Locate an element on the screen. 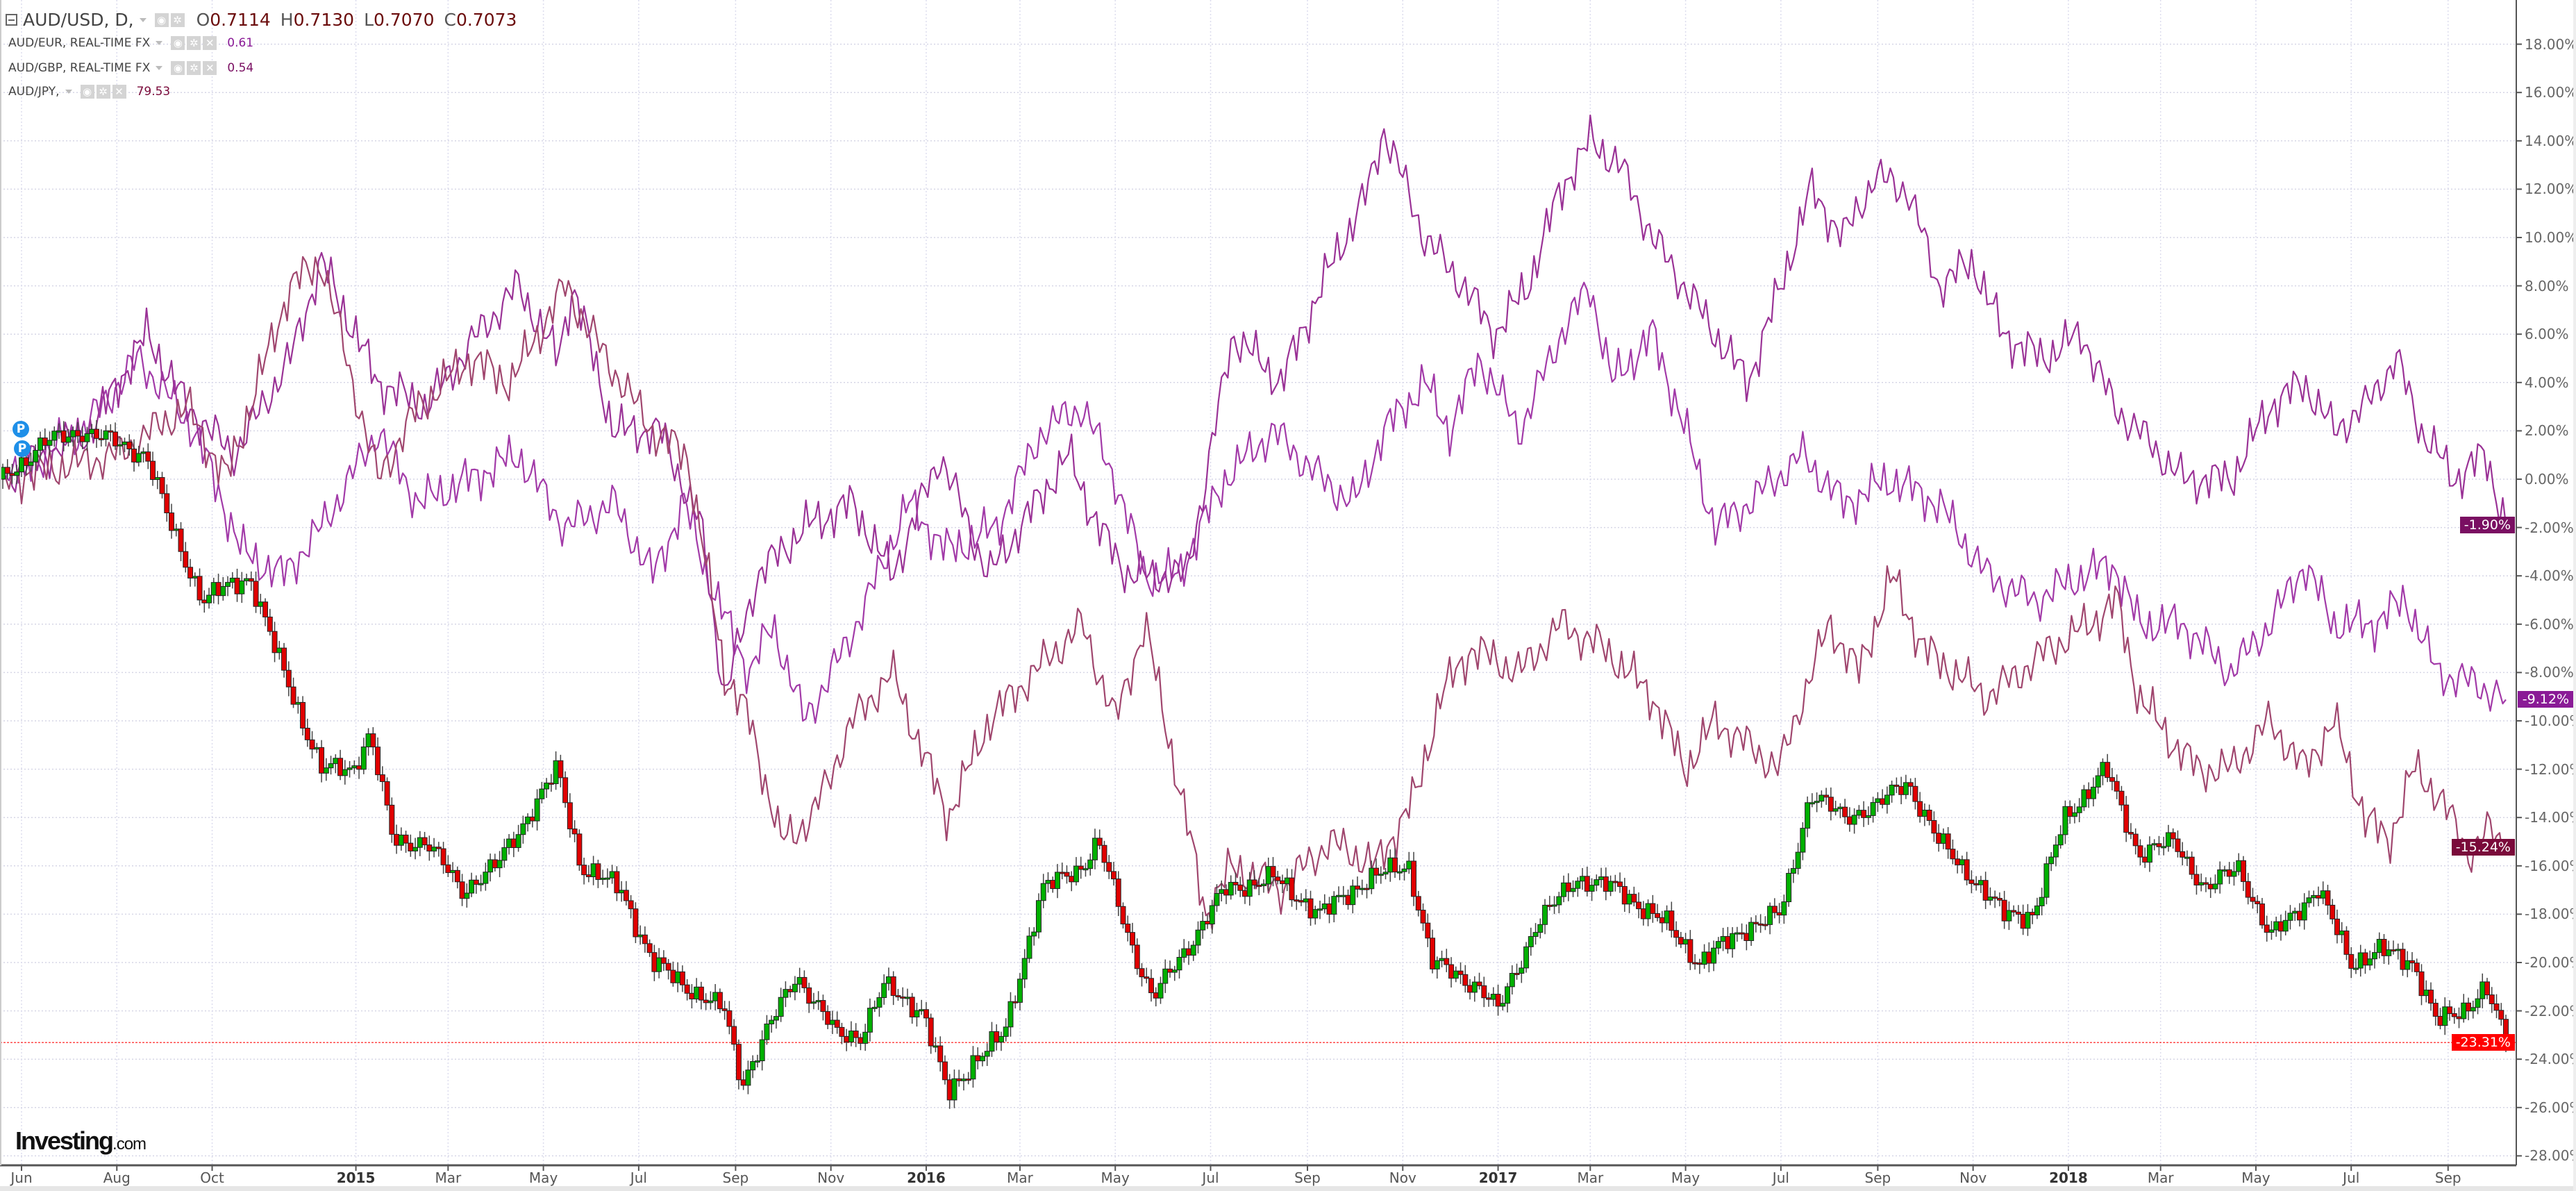 This screenshot has width=2576, height=1191. close-icon: ✕ is located at coordinates (210, 43).